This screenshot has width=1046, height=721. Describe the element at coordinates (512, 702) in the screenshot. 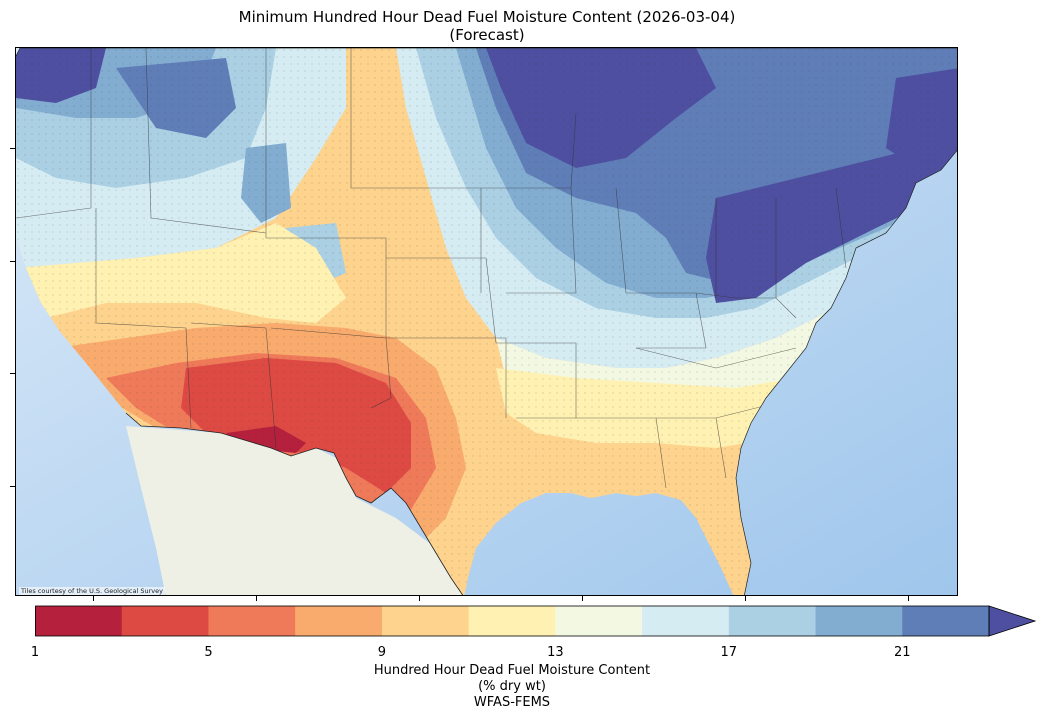

I see `colorbar-title-line-3: WFAS-FEMS` at that location.